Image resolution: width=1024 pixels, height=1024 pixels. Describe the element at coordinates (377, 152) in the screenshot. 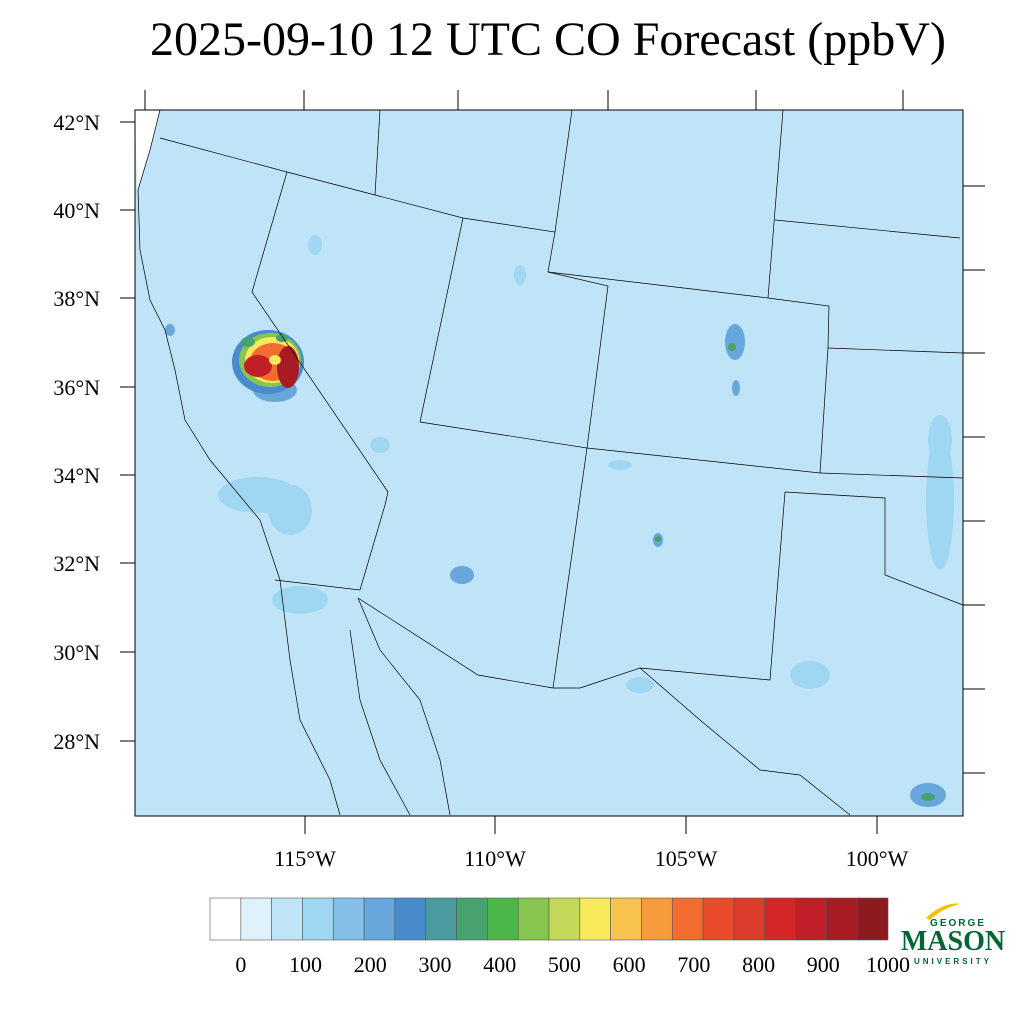

I see `oregon-idaho-border` at that location.